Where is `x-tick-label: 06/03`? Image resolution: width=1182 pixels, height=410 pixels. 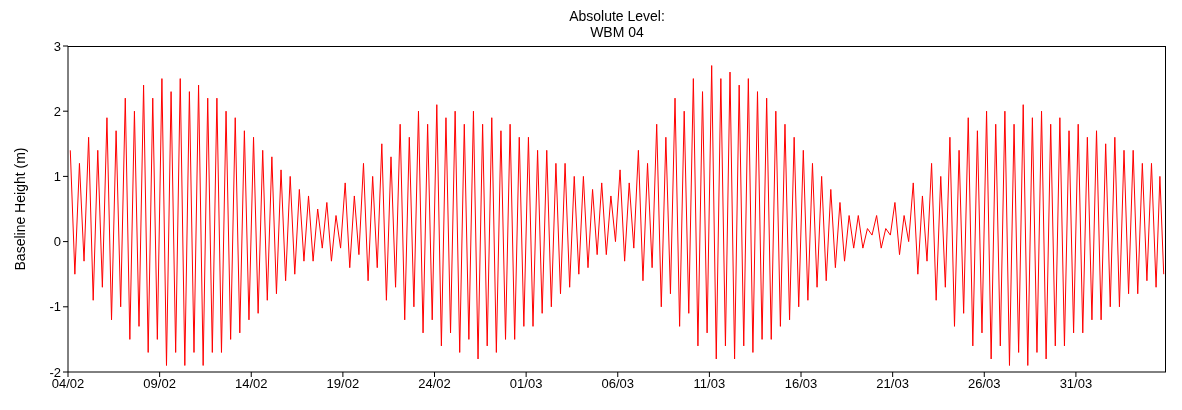
x-tick-label: 06/03 is located at coordinates (618, 384).